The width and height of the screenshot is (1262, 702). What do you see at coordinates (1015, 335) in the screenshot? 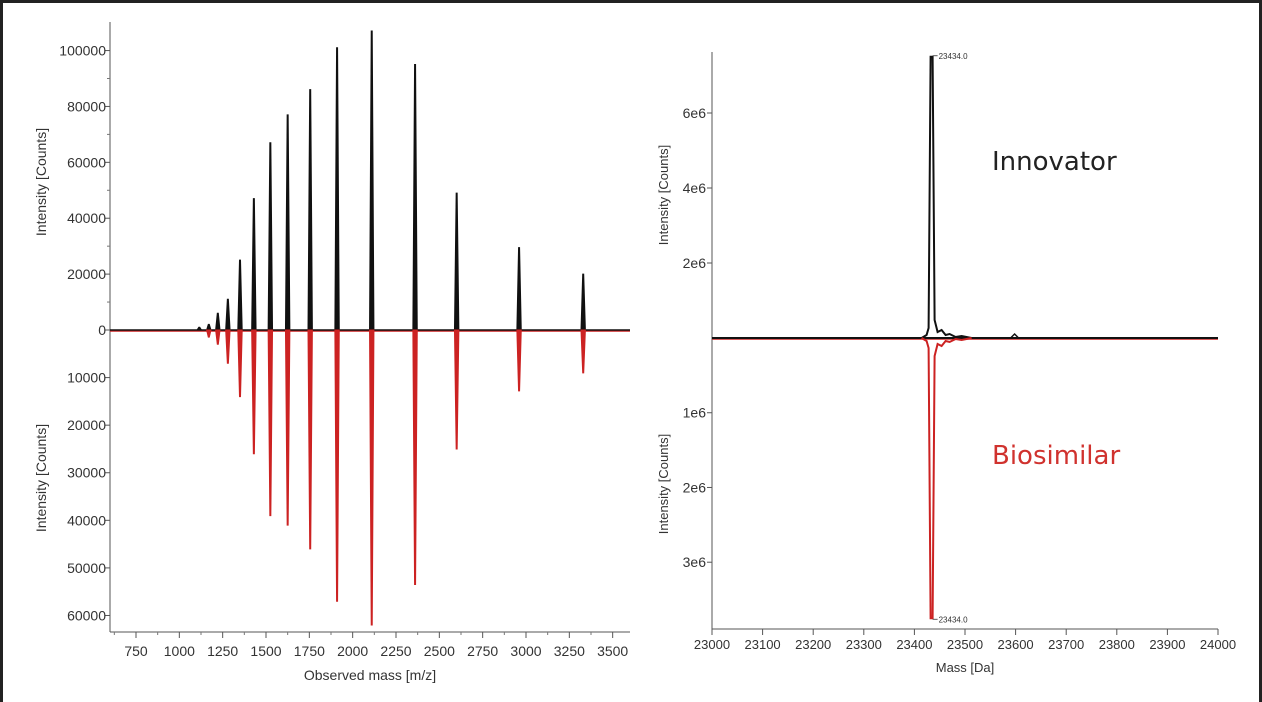
I see `right-minor-peak-innovator` at bounding box center [1015, 335].